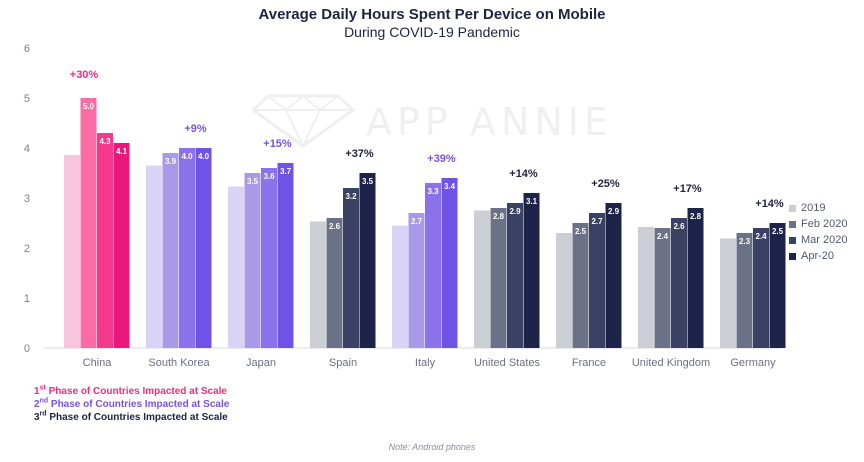 The height and width of the screenshot is (462, 864). Describe the element at coordinates (671, 363) in the screenshot. I see `x-tick-label: United Kingdom` at that location.